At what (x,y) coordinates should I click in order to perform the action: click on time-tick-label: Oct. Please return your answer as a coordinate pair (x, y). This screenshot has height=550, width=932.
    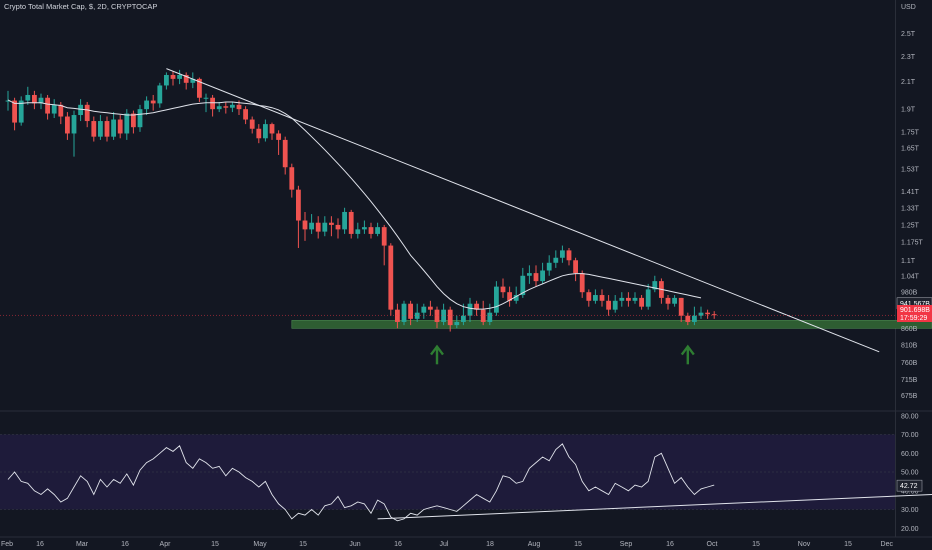
    Looking at the image, I should click on (712, 544).